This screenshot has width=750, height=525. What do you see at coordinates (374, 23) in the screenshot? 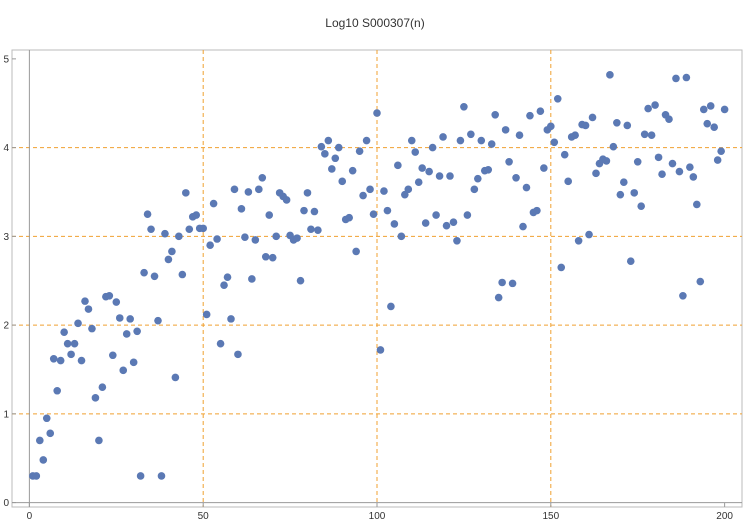
I see `chart-title: Log10 S000307(n)` at bounding box center [374, 23].